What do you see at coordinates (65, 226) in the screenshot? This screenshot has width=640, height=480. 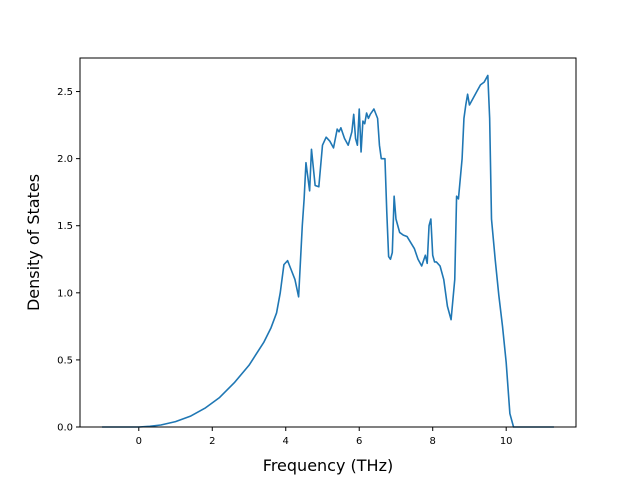 I see `y-tick-label: 1.5` at bounding box center [65, 226].